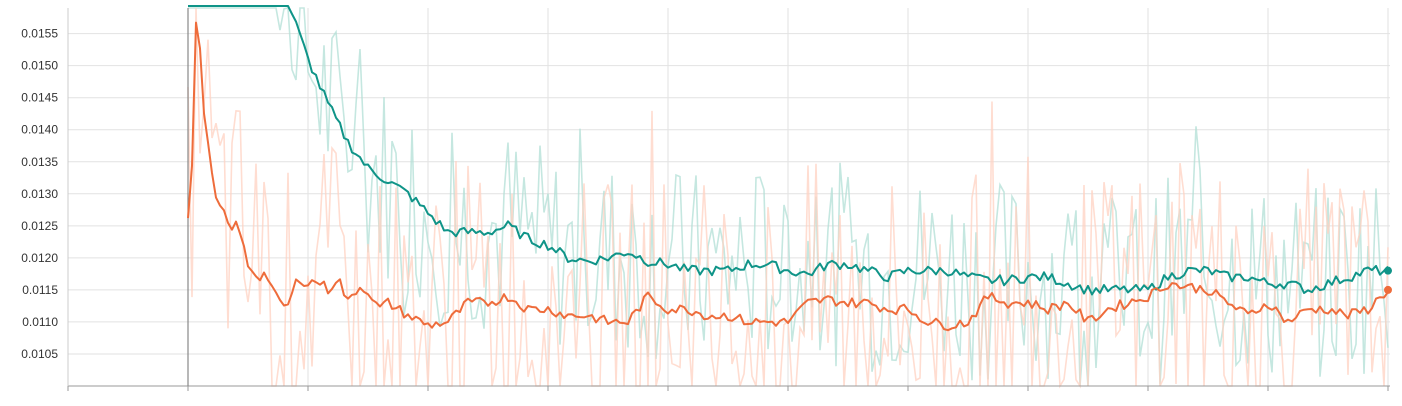 Image resolution: width=1402 pixels, height=406 pixels. Describe the element at coordinates (39, 66) in the screenshot. I see `y-tick-label: 0.0150` at that location.